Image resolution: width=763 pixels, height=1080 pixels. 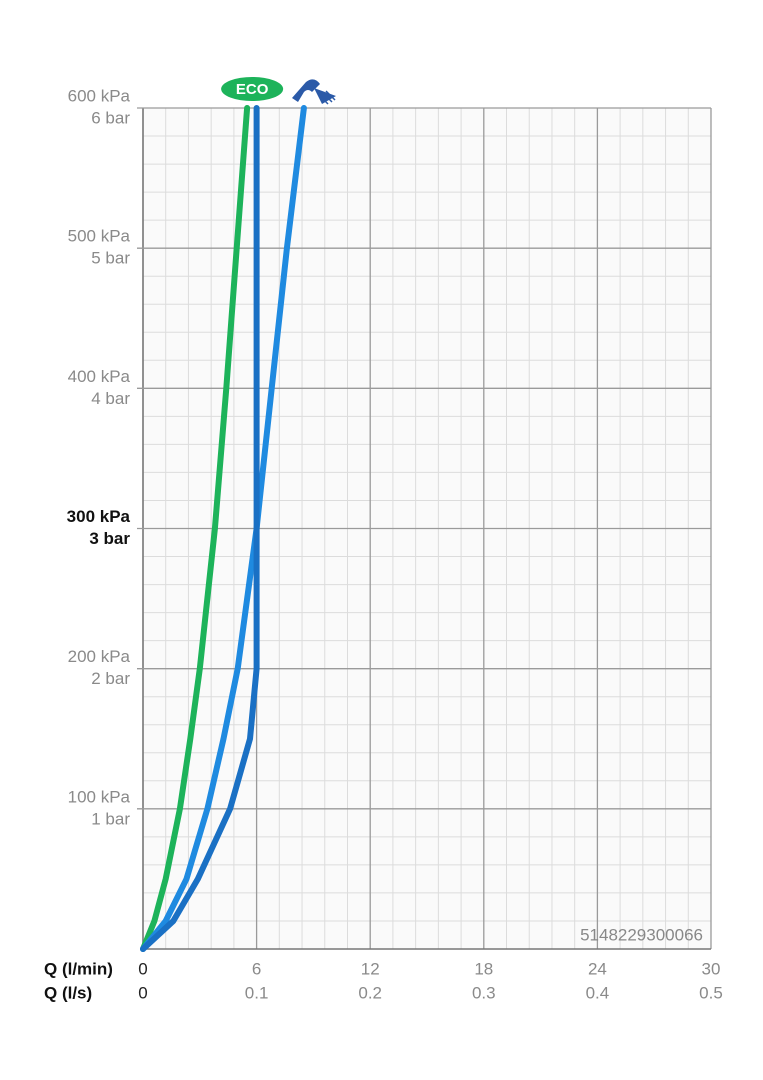 What do you see at coordinates (110, 398) in the screenshot?
I see `y2-tick-label: 4 bar` at bounding box center [110, 398].